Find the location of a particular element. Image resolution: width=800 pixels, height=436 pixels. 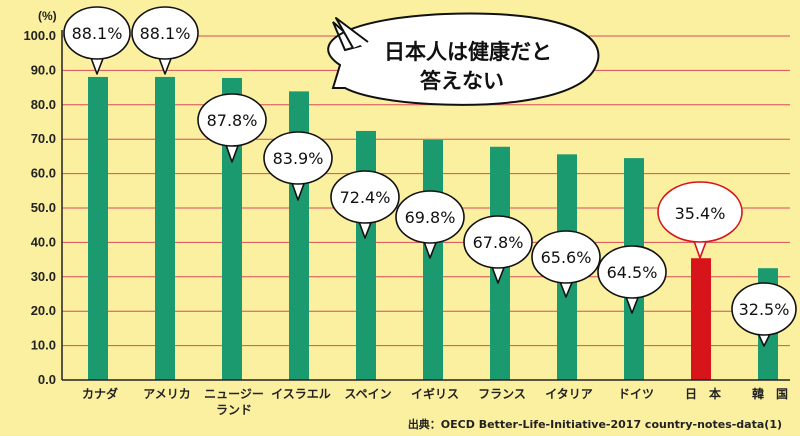

data-label: 32.5% is located at coordinates (764, 309).